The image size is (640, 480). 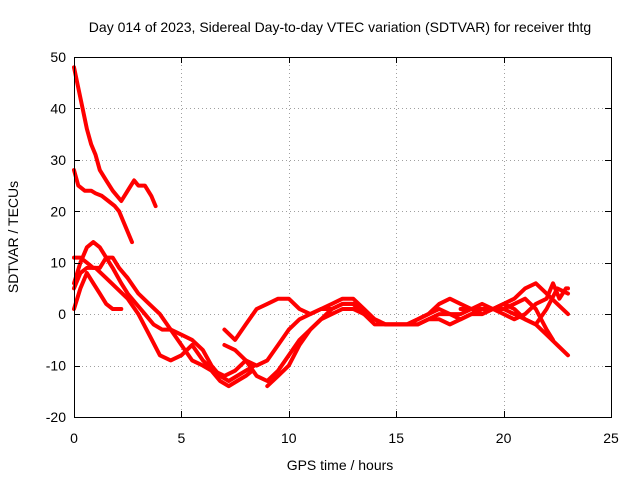 What do you see at coordinates (56, 366) in the screenshot?
I see `y-tick-label: -10` at bounding box center [56, 366].